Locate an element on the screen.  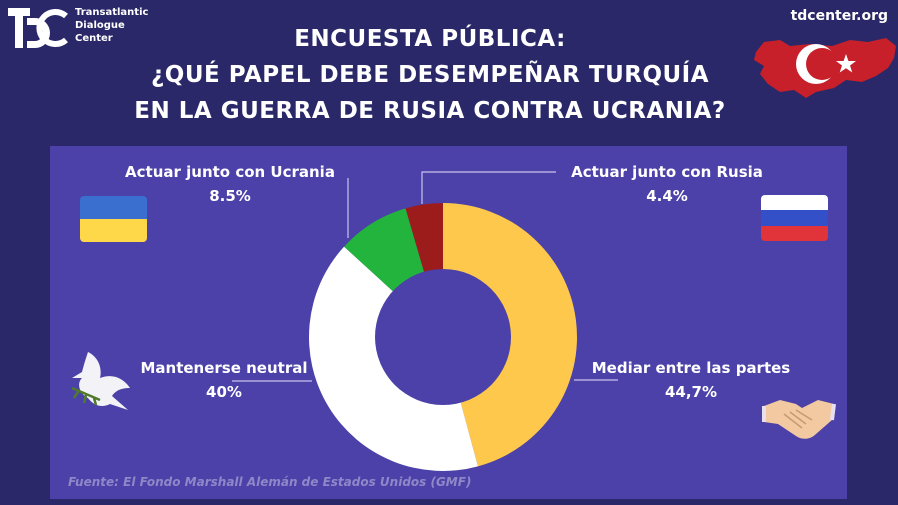
dove-icon is located at coordinates (100, 381).